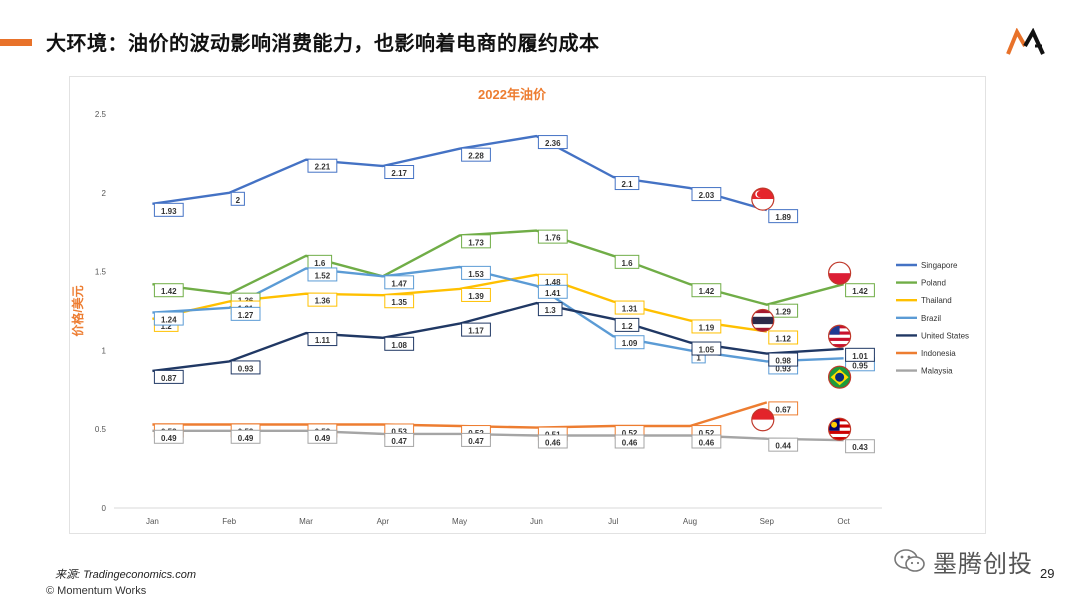 The image size is (1080, 608). I want to click on legend-item-brazil: Brazil, so click(918, 318).